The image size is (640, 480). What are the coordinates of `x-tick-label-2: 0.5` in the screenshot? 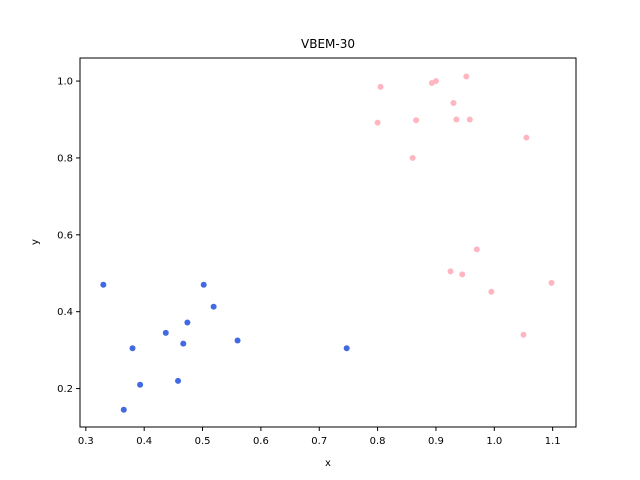 It's located at (203, 441).